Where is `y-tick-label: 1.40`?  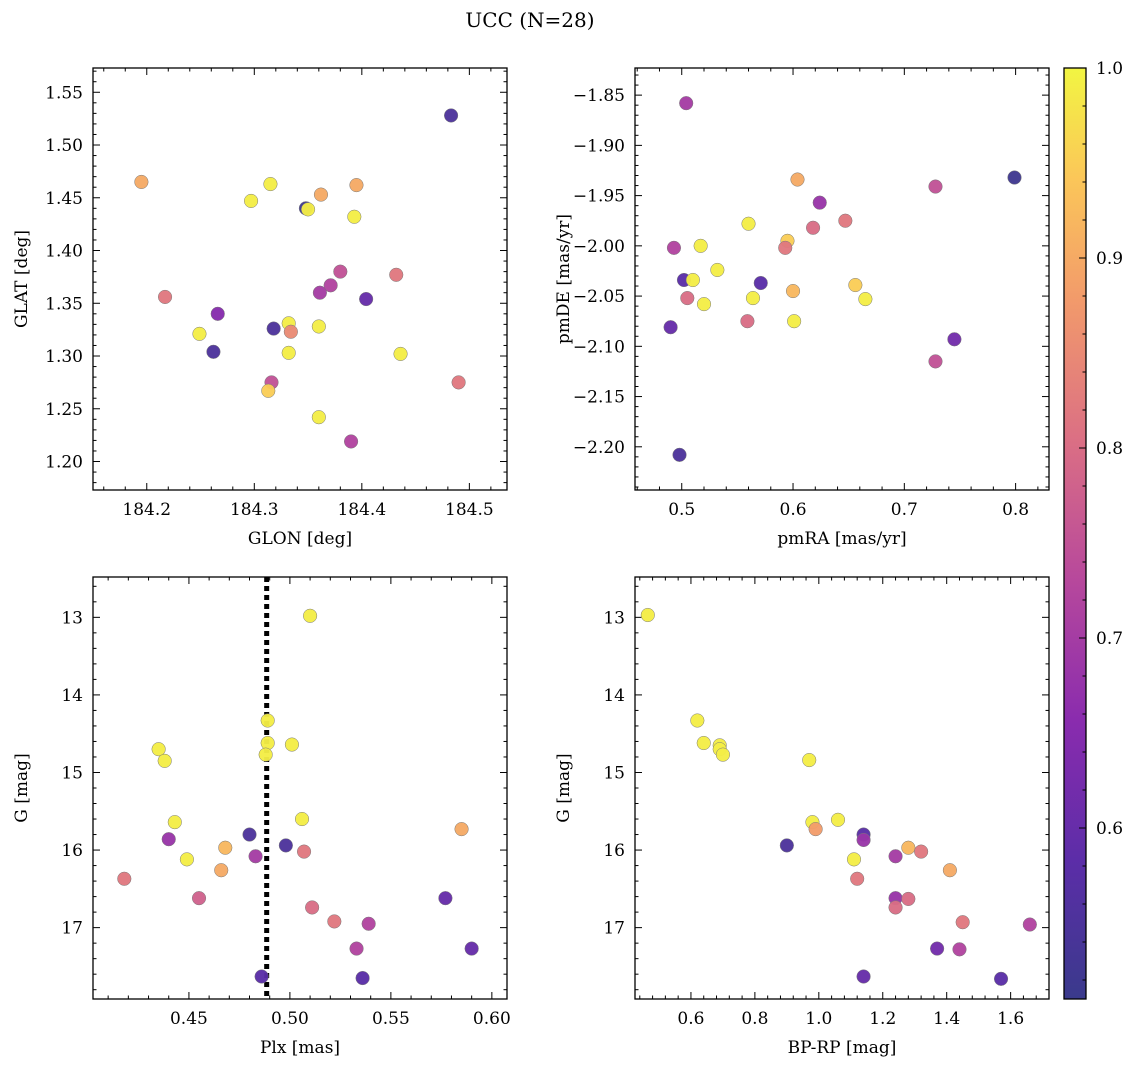
y-tick-label: 1.40 is located at coordinates (64, 252).